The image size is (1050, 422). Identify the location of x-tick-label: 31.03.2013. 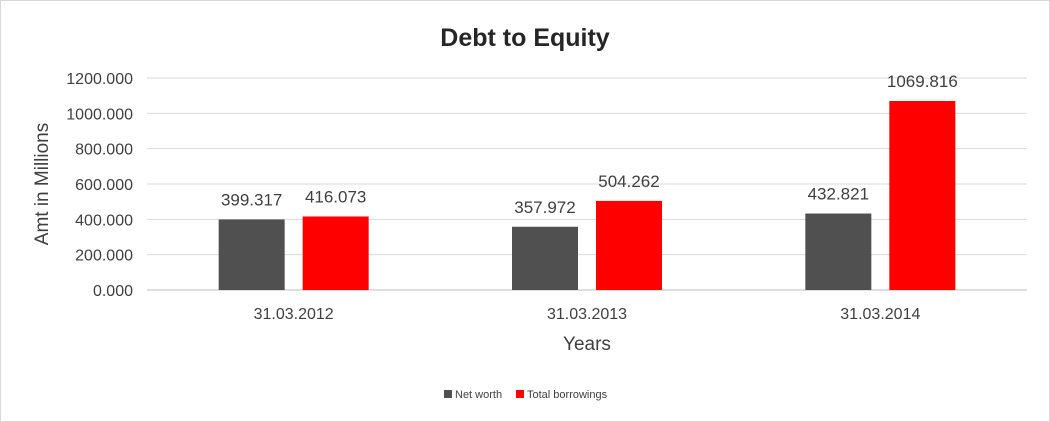
(587, 314).